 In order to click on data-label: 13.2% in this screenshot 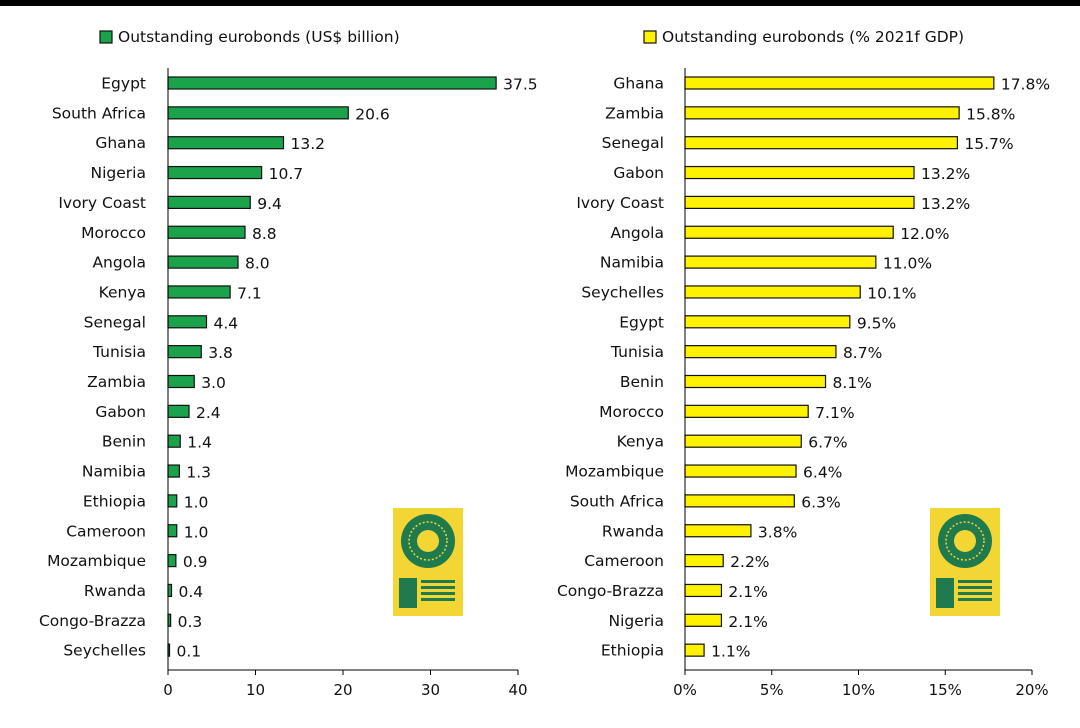, I will do `click(945, 204)`.